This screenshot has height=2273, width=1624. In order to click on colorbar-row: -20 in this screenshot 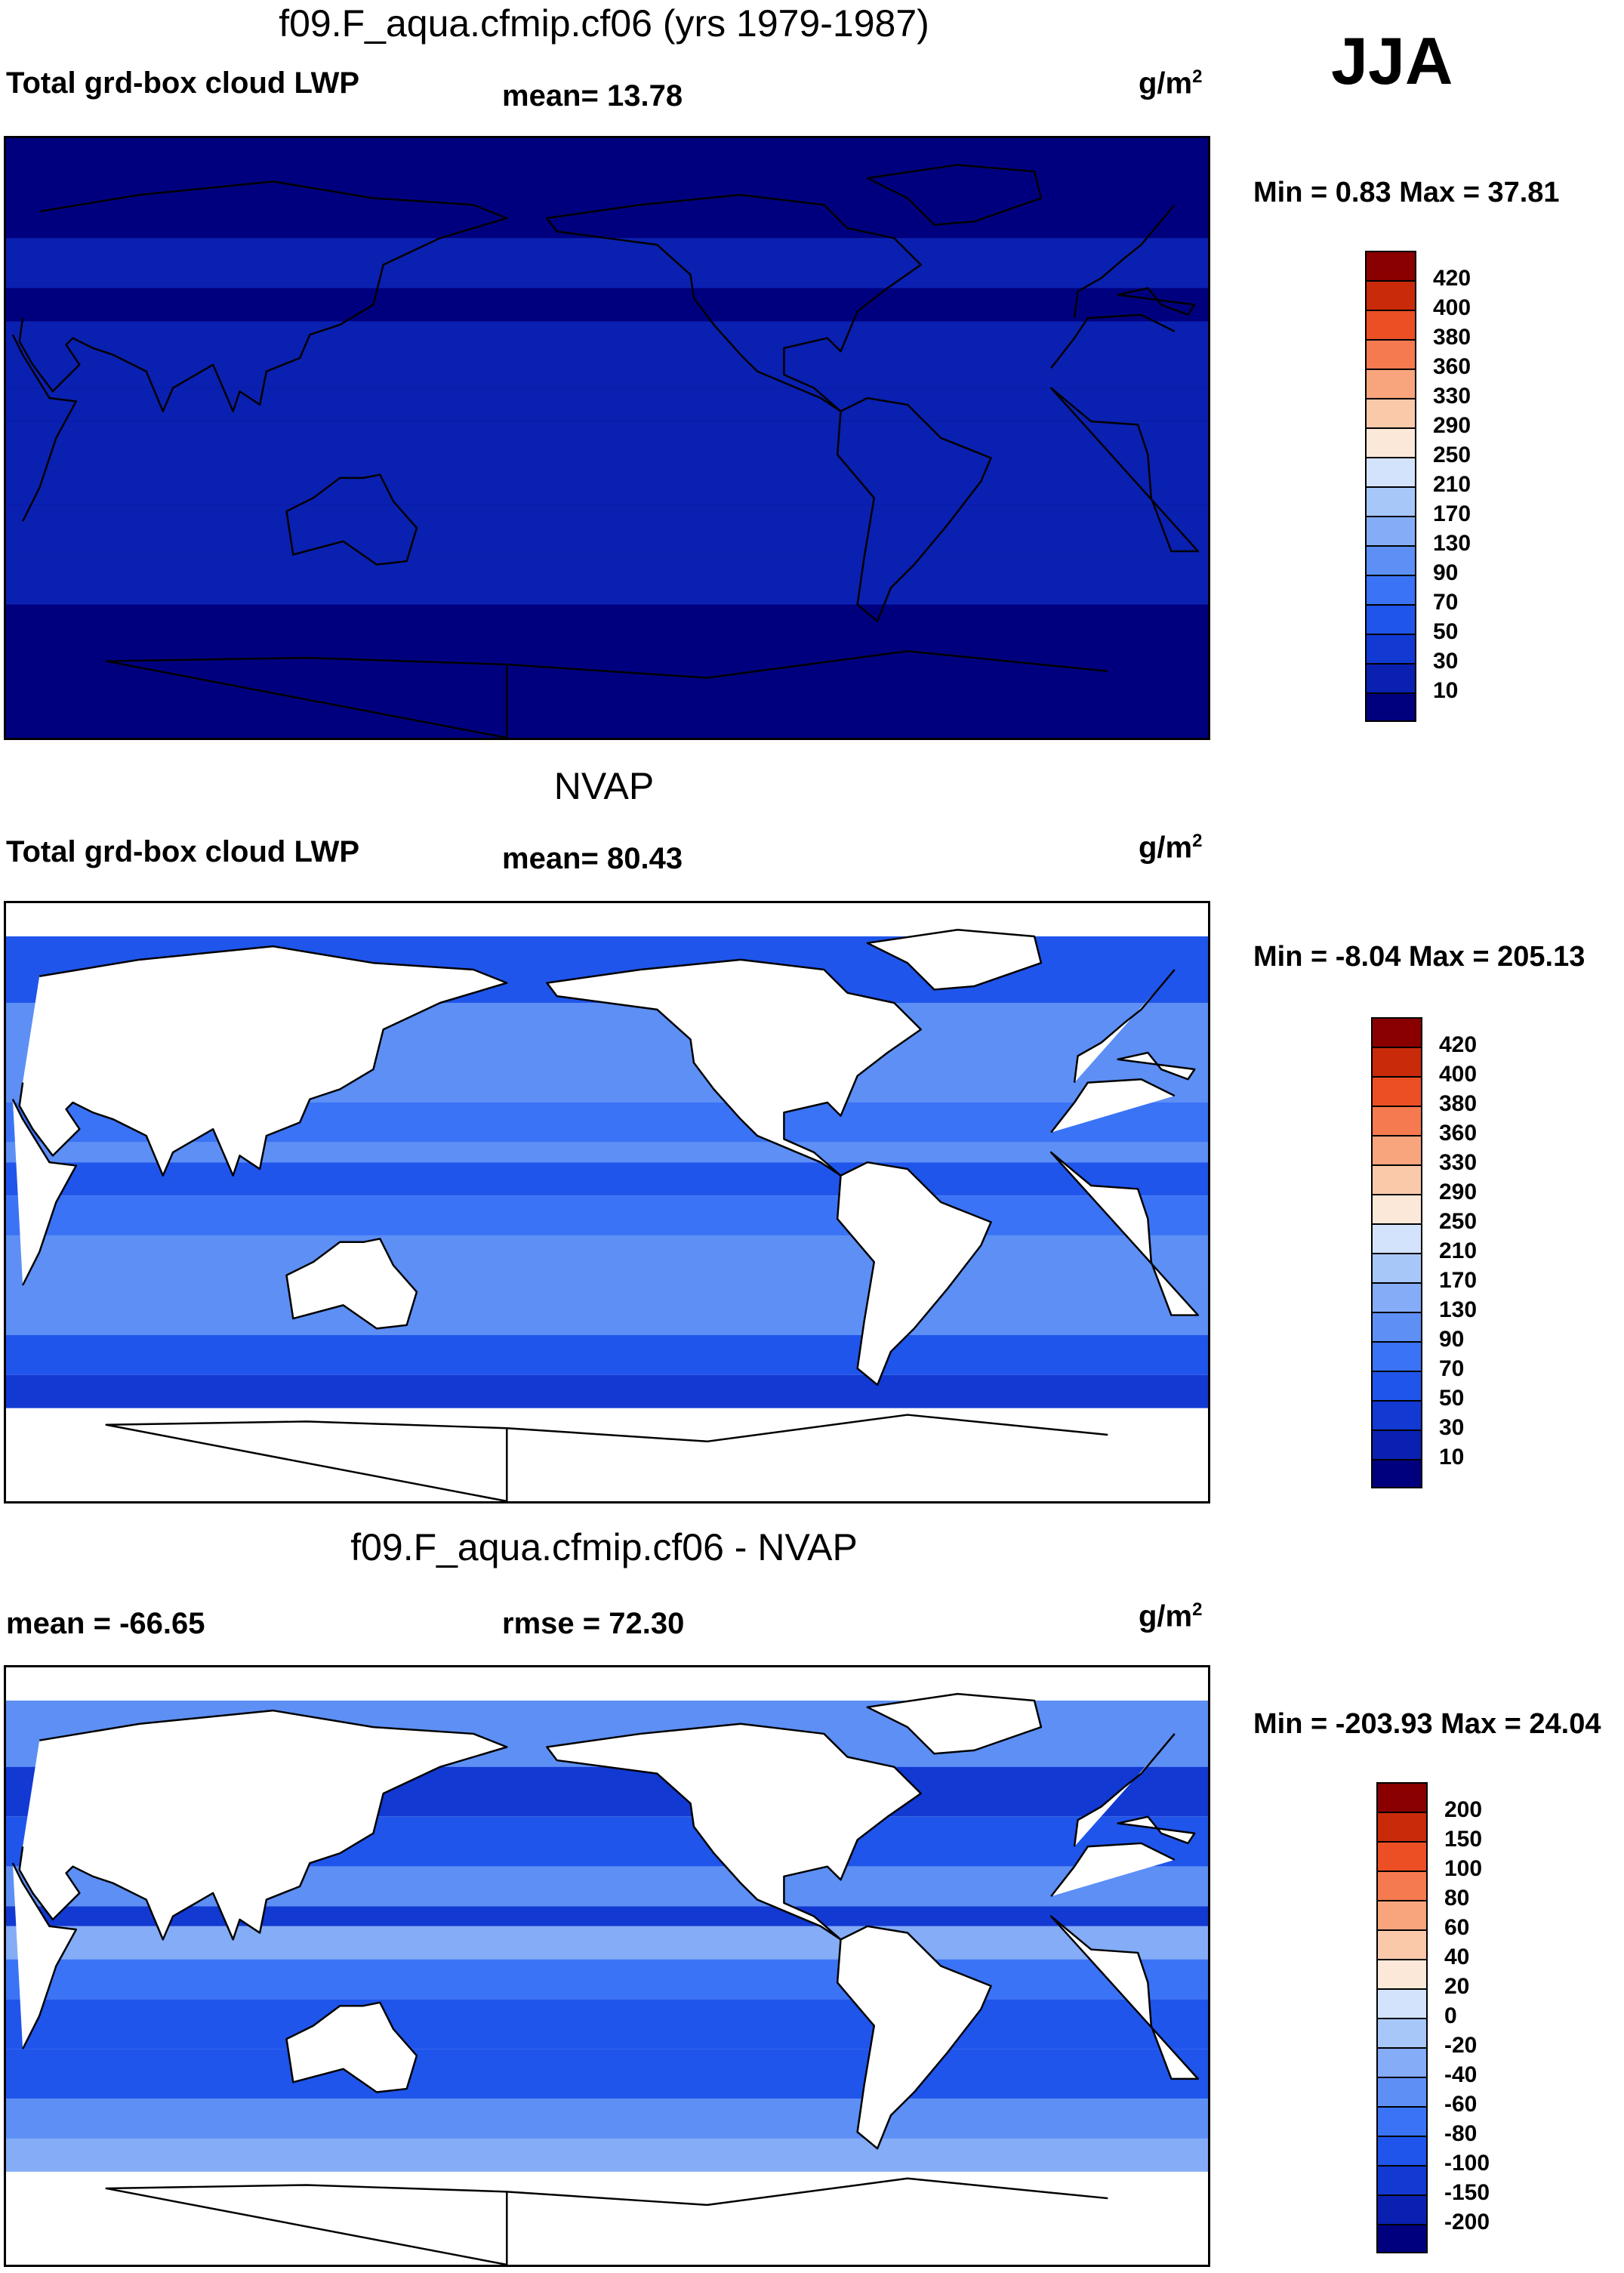, I will do `click(1433, 2038)`.